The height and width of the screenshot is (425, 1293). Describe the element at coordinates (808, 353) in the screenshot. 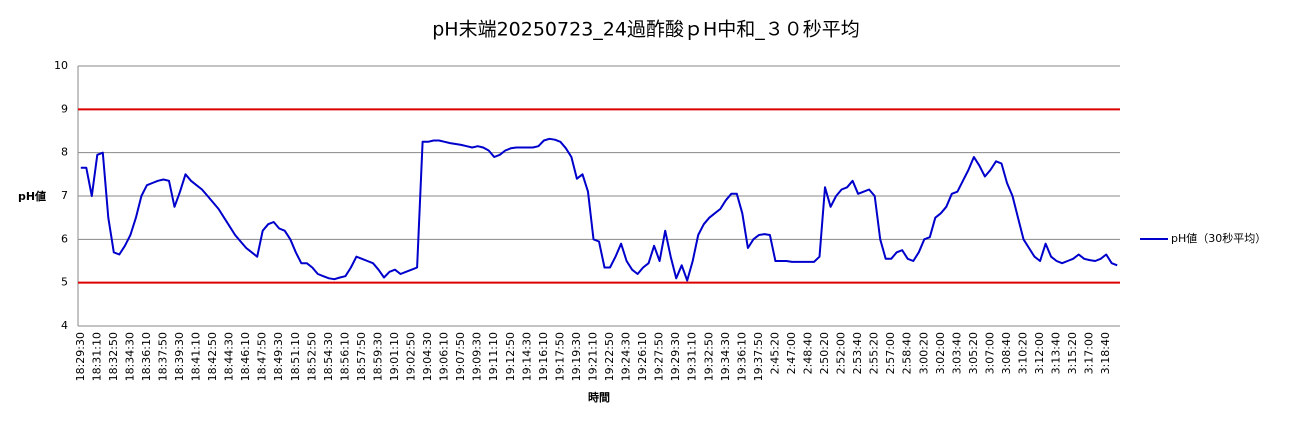

I see `x-tick-label: 2:48:40` at that location.